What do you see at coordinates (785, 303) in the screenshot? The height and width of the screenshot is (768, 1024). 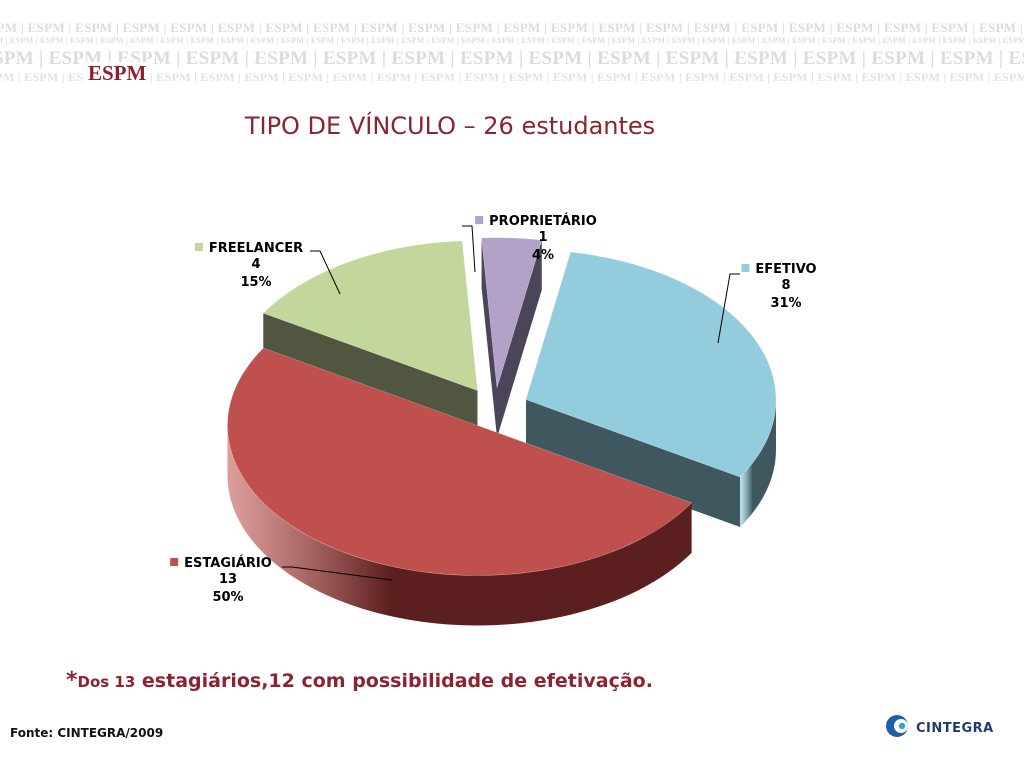 I see `data-label-percent-efetivo: 31%` at bounding box center [785, 303].